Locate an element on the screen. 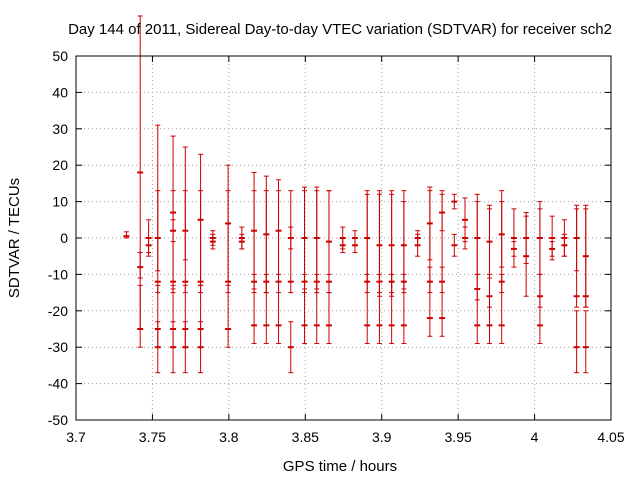  y-tick-label: -20 is located at coordinates (58, 311).